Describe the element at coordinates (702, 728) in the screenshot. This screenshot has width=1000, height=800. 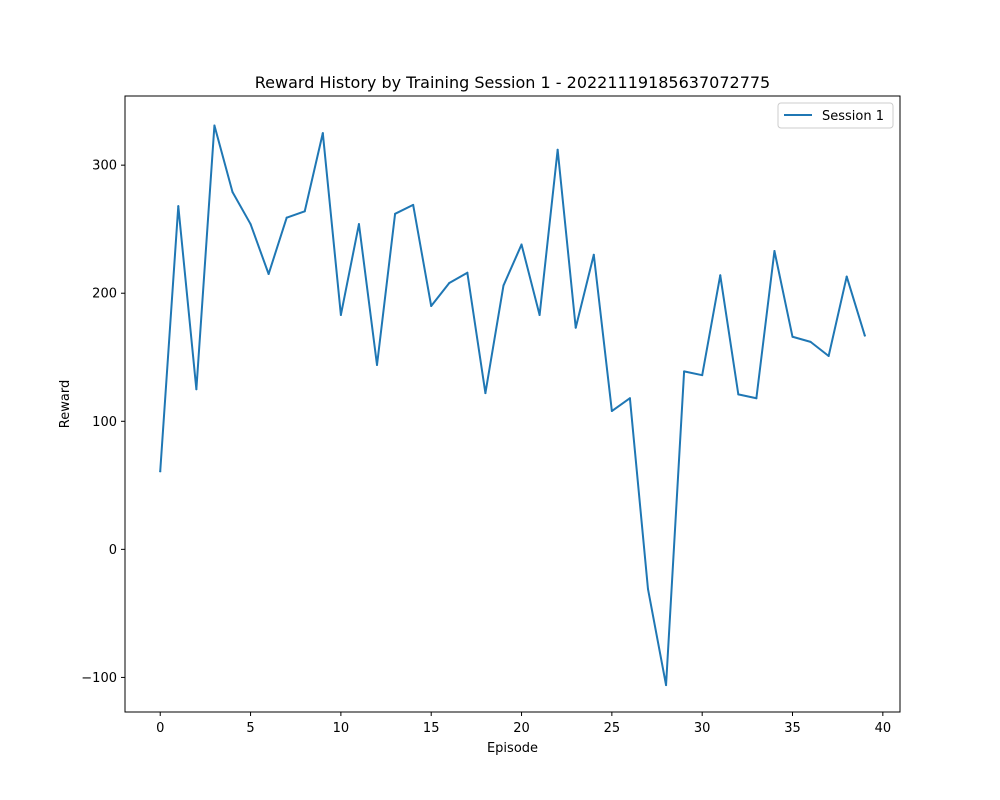
I see `x-tick-label: 30` at that location.